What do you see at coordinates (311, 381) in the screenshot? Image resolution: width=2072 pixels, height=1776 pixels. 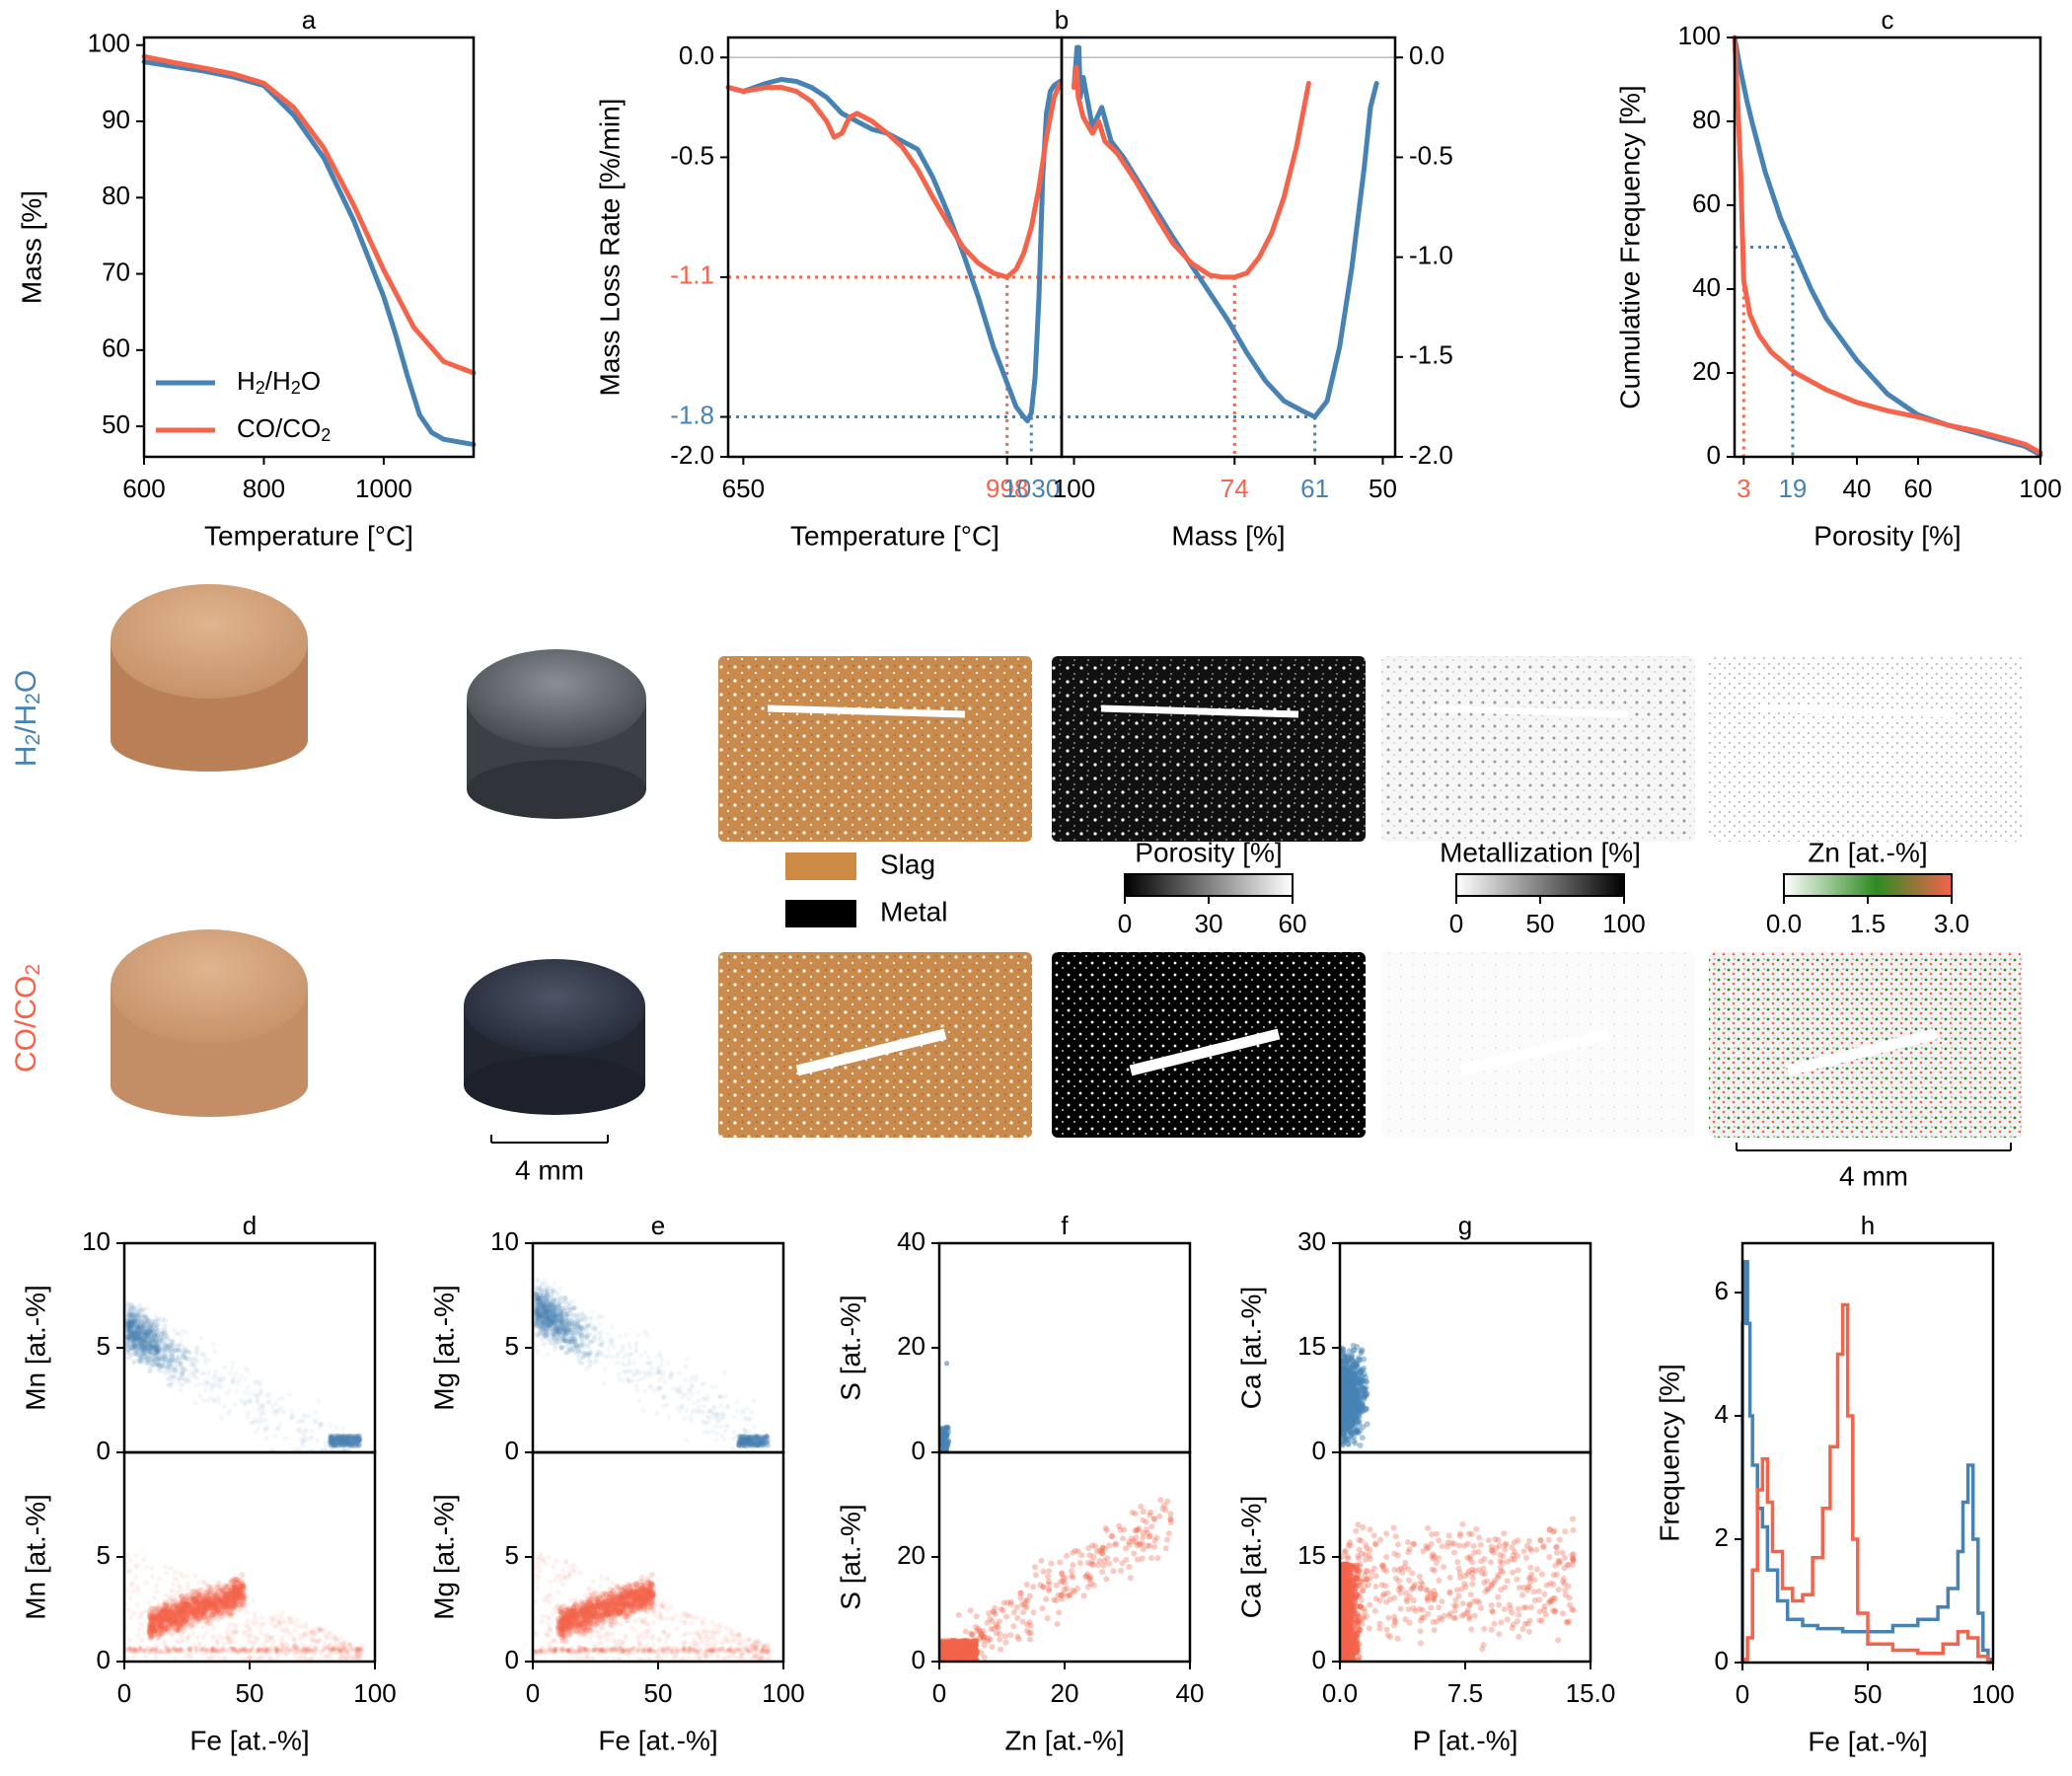 I see `text-part: O` at bounding box center [311, 381].